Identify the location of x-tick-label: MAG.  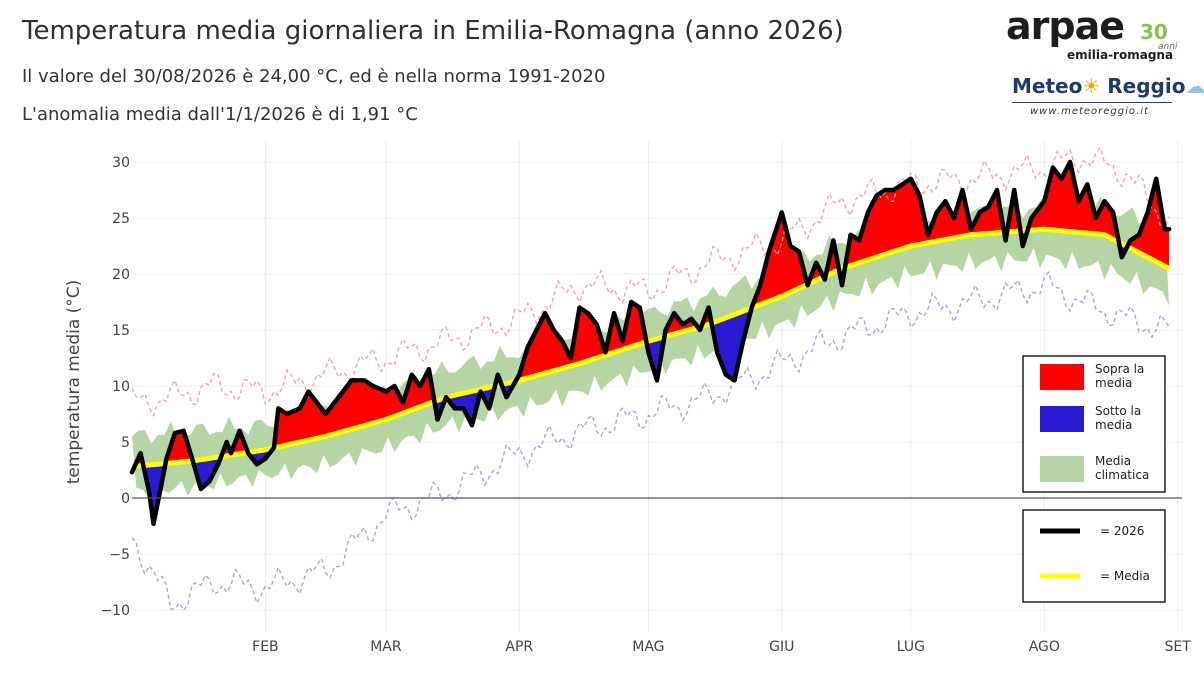
(648, 647).